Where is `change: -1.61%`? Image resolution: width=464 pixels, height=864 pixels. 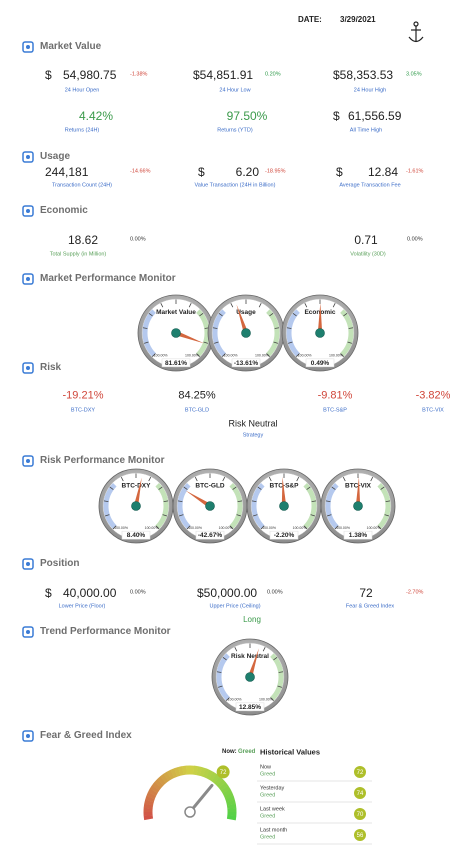 change: -1.61% is located at coordinates (415, 171).